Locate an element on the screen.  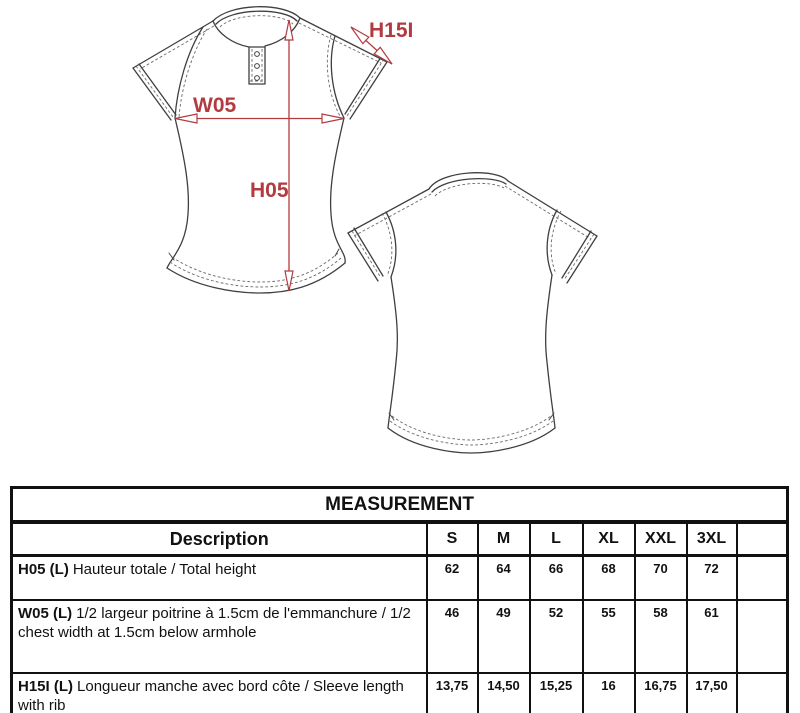
value-cell: 52 is located at coordinates (556, 636).